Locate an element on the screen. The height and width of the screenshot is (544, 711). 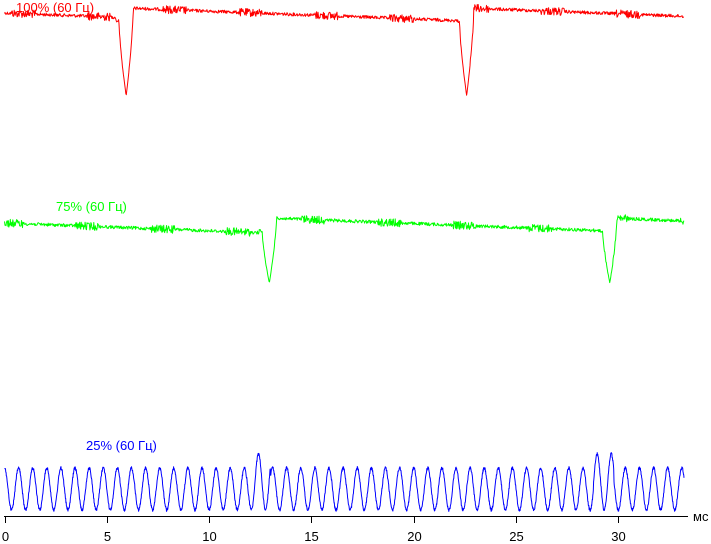
x-tick-label-20: 20 is located at coordinates (414, 536).